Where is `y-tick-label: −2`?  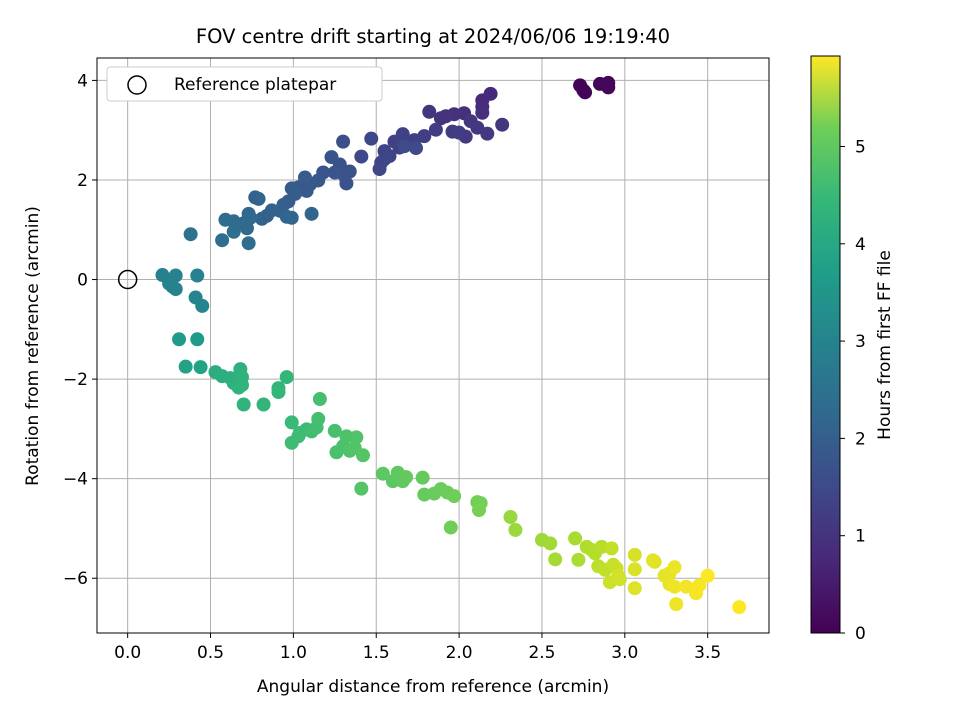
y-tick-label: −2 is located at coordinates (75, 380).